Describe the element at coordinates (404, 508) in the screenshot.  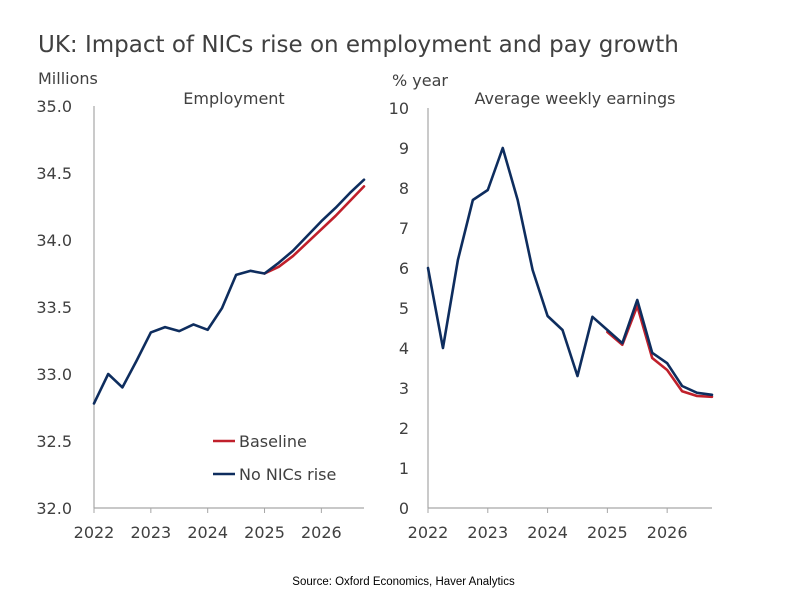
I see `y-tick-label: 0` at that location.